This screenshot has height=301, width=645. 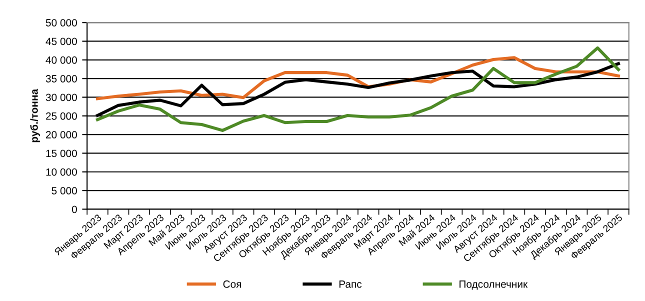 I want to click on y-tick-label: 5 000, so click(x=64, y=190).